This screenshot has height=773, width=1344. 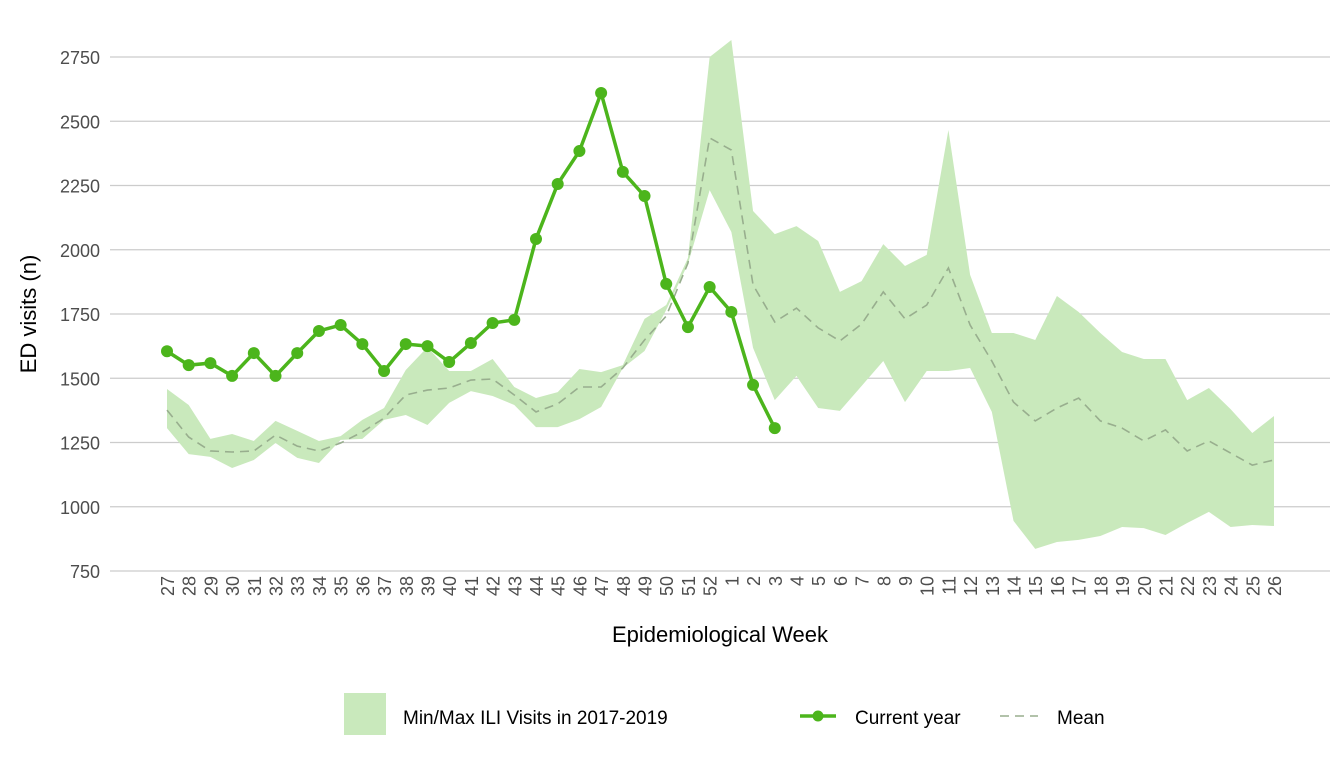 What do you see at coordinates (80, 187) in the screenshot?
I see `y-tick-label: 2250` at bounding box center [80, 187].